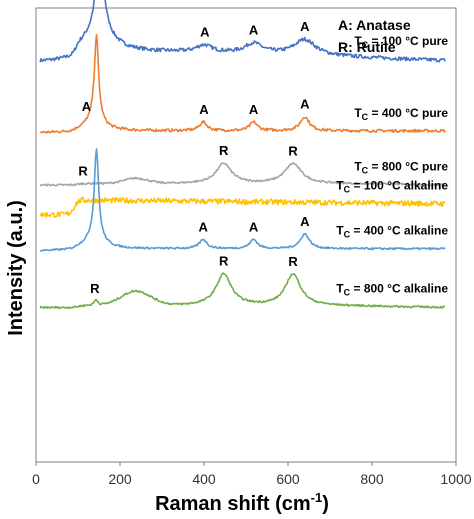 This screenshot has width=474, height=519. What do you see at coordinates (374, 25) in the screenshot?
I see `legend-anatase: A: Anatase` at bounding box center [374, 25].